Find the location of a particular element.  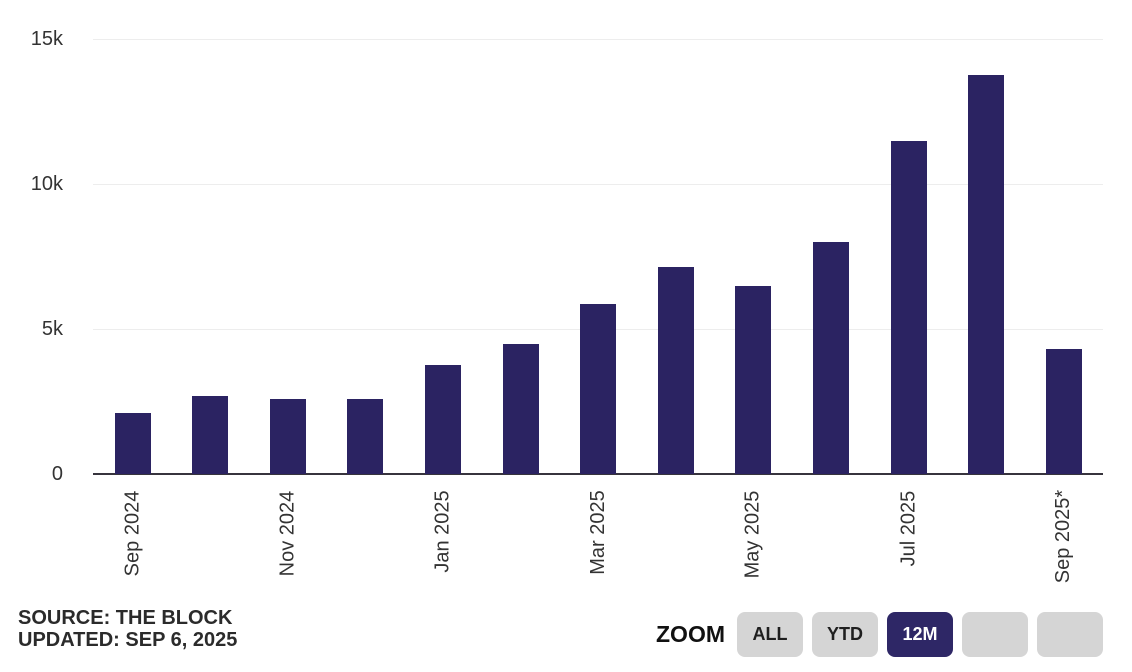

bar-nov-2024 is located at coordinates (287, 436).